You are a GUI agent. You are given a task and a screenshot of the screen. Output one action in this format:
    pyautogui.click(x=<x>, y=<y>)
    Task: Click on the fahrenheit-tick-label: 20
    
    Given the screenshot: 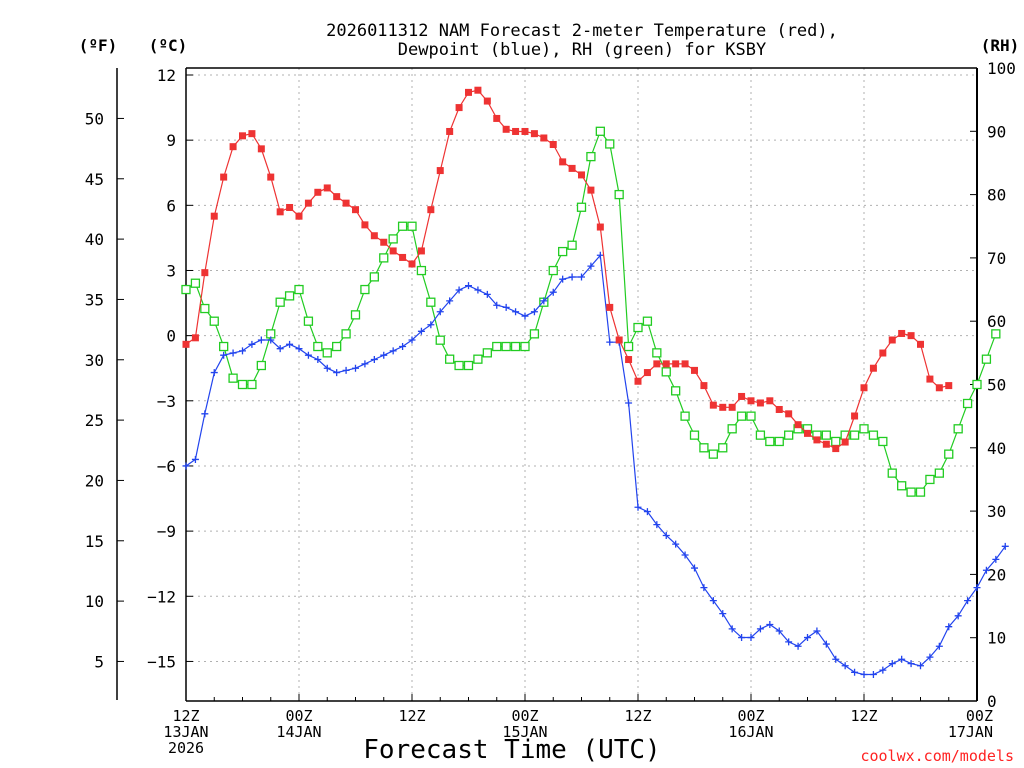 What is the action you would take?
    pyautogui.click(x=94, y=480)
    